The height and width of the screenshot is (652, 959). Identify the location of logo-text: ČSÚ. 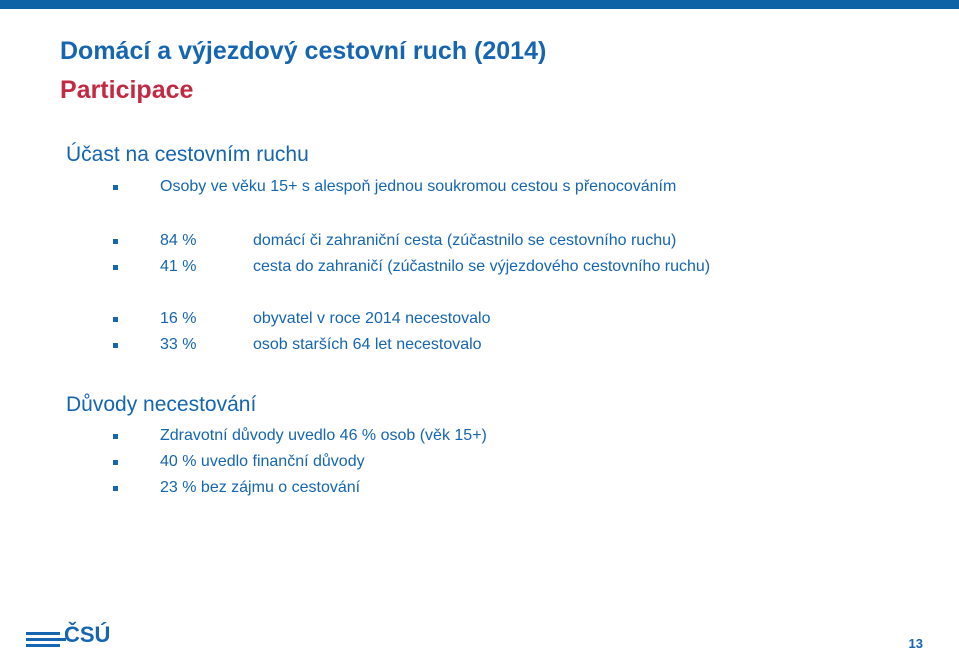
(87, 634).